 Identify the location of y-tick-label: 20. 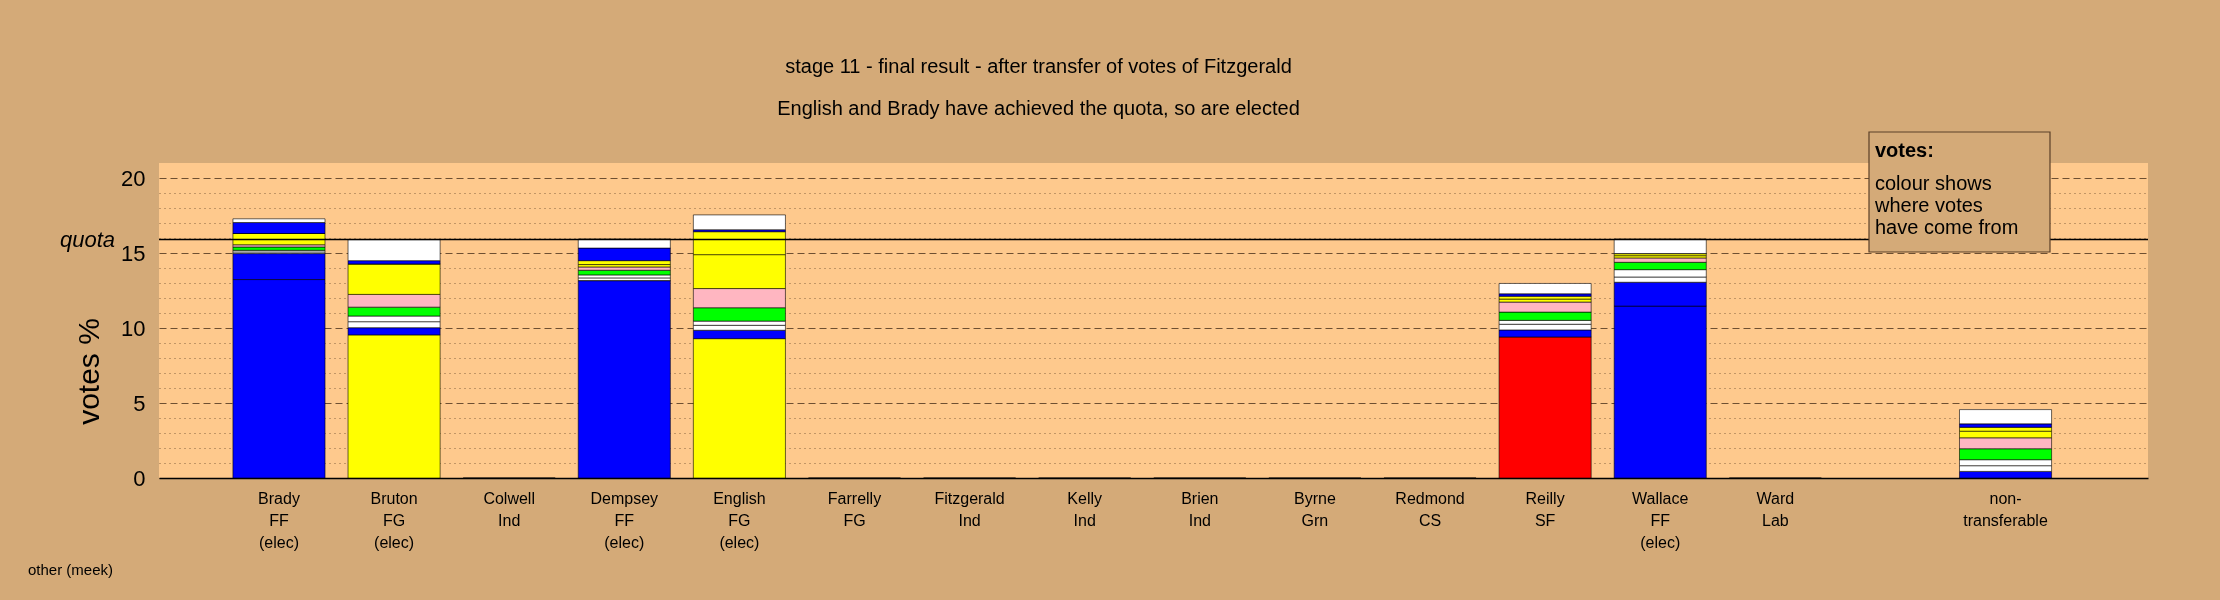
(133, 178).